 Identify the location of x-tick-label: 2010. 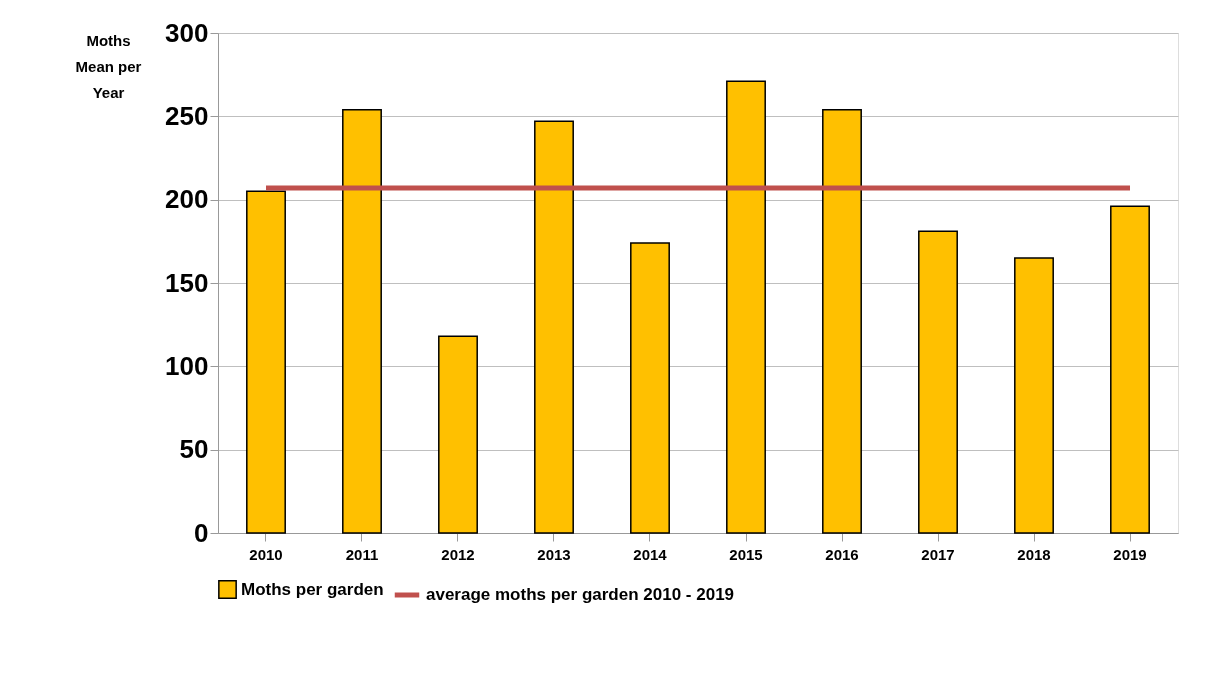
(266, 554).